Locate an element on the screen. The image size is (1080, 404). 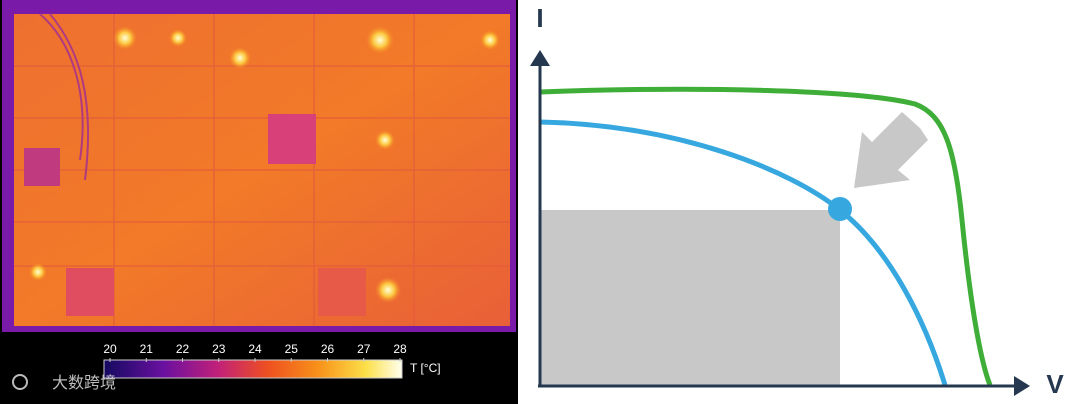
colorbar-tick-label: 20 is located at coordinates (110, 349).